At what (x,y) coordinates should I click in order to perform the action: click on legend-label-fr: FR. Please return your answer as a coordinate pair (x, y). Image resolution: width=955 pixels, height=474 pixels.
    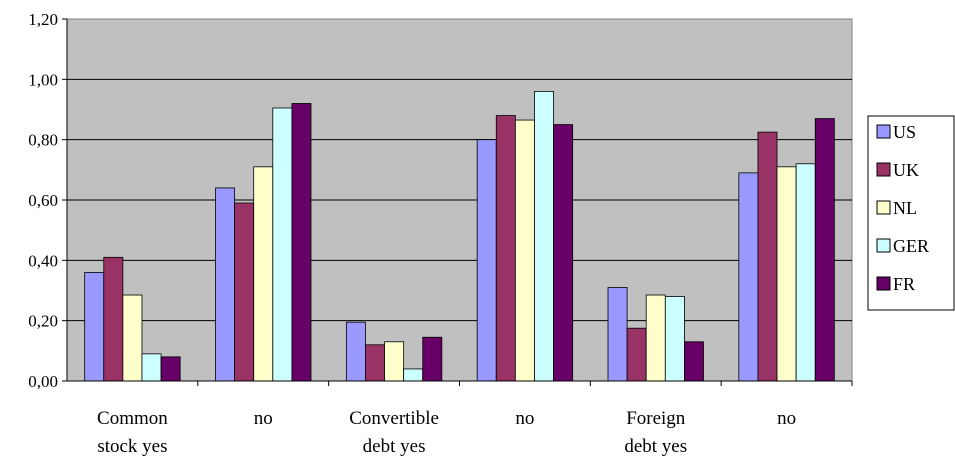
    Looking at the image, I should click on (904, 284).